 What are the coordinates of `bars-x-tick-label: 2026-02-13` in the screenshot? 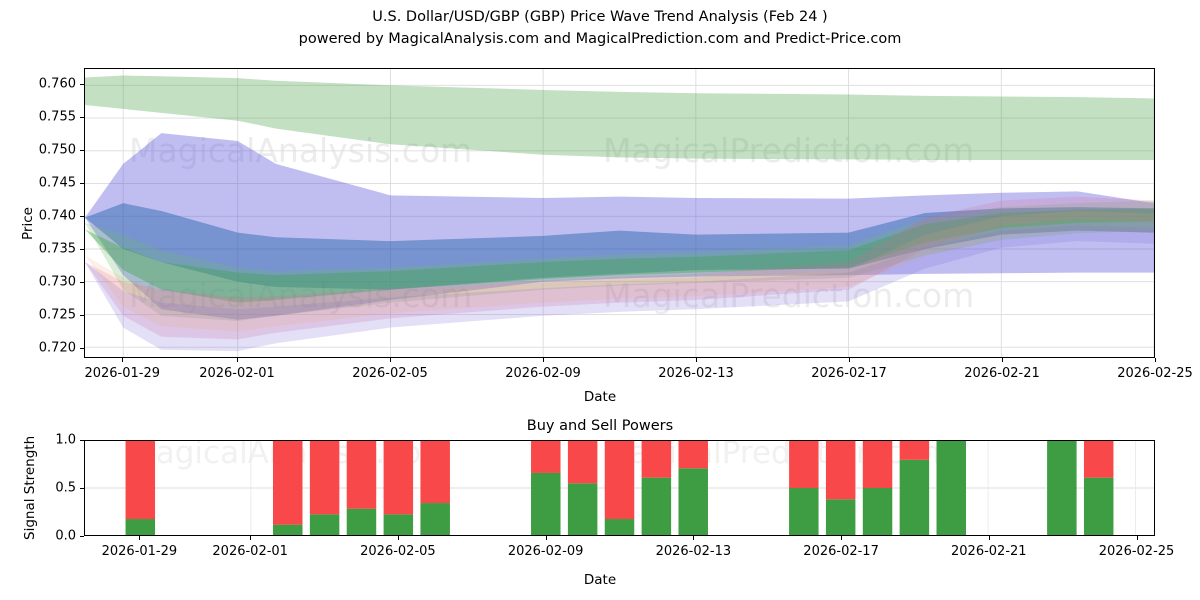 It's located at (693, 551).